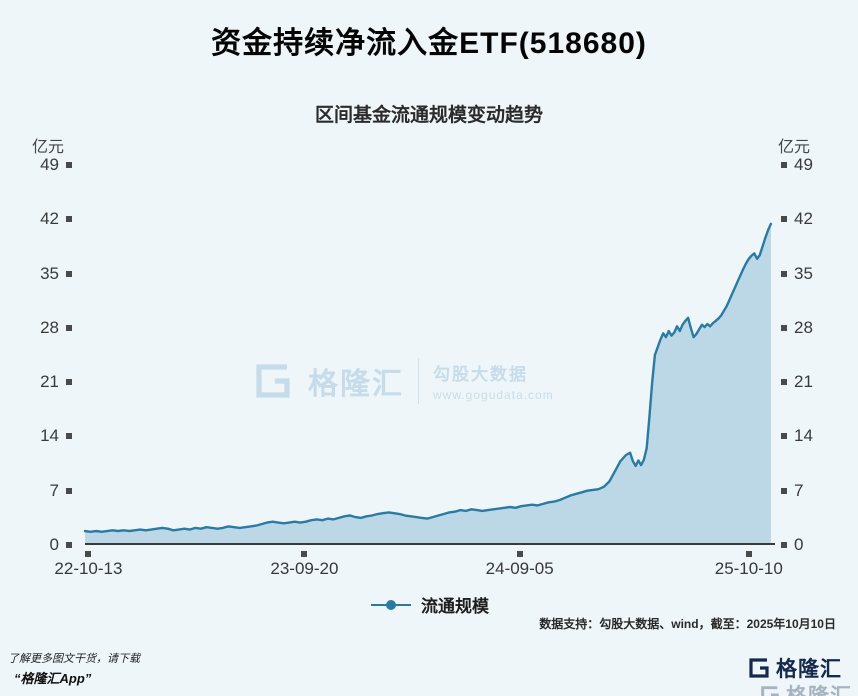 The image size is (858, 696). I want to click on brand-logo: 格隆汇, so click(794, 668).